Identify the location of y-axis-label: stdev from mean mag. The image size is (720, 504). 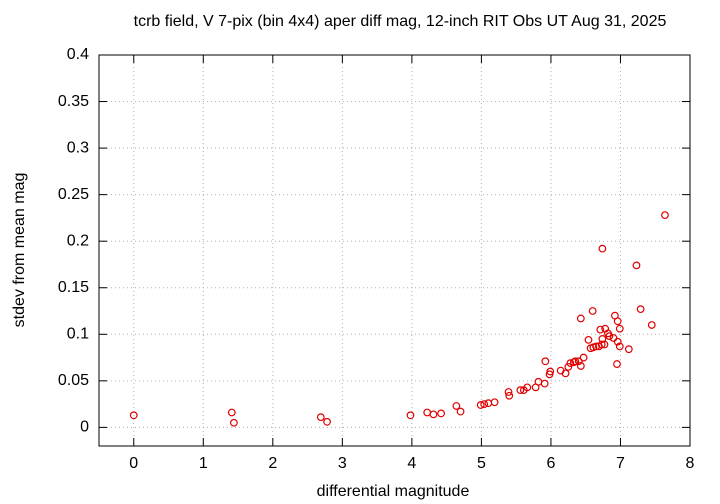
(19, 250).